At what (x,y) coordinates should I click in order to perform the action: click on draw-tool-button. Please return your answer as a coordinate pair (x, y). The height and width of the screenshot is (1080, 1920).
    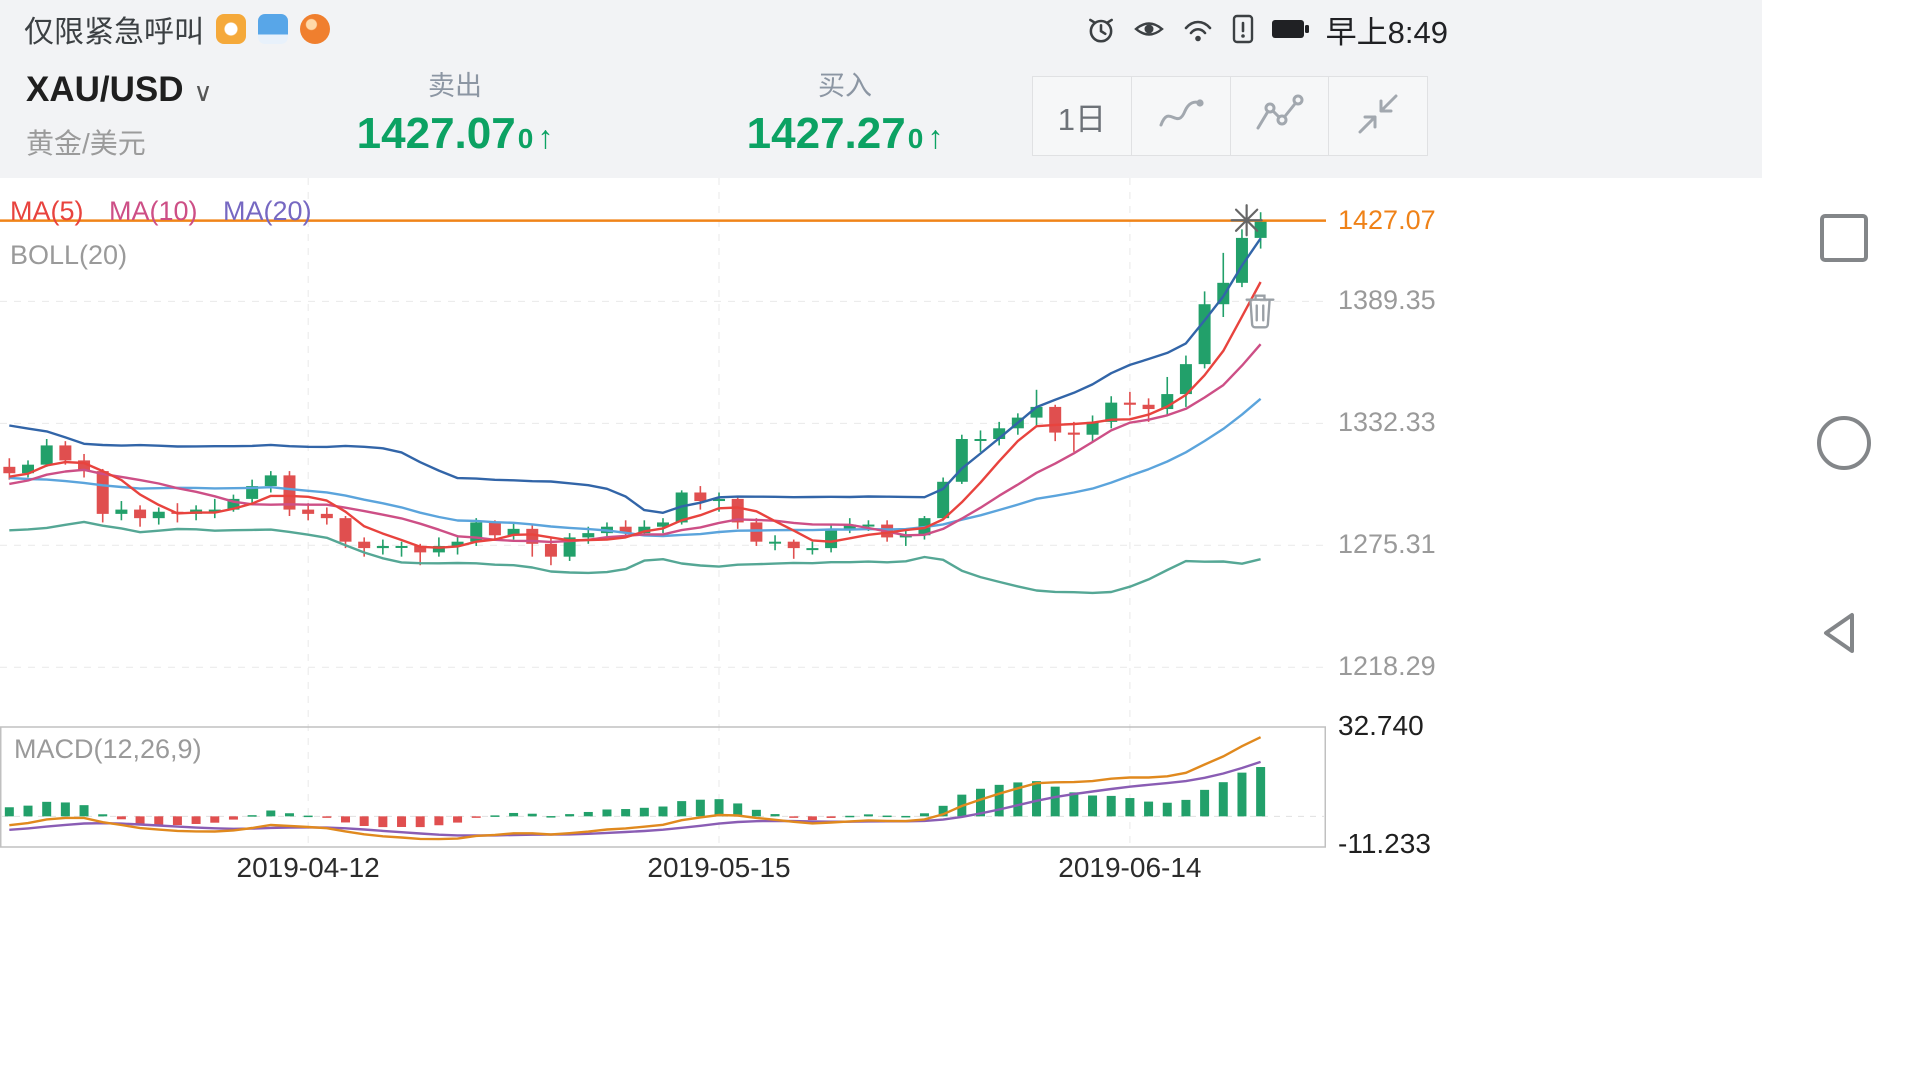
    Looking at the image, I should click on (1180, 116).